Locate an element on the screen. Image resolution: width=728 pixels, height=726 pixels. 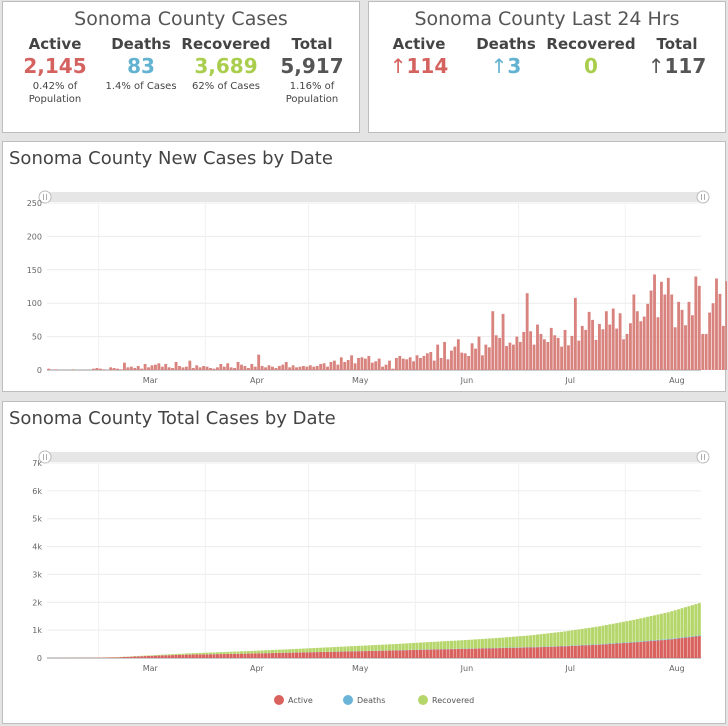
total-cases-legend: Active Deaths Recovered is located at coordinates (374, 700).